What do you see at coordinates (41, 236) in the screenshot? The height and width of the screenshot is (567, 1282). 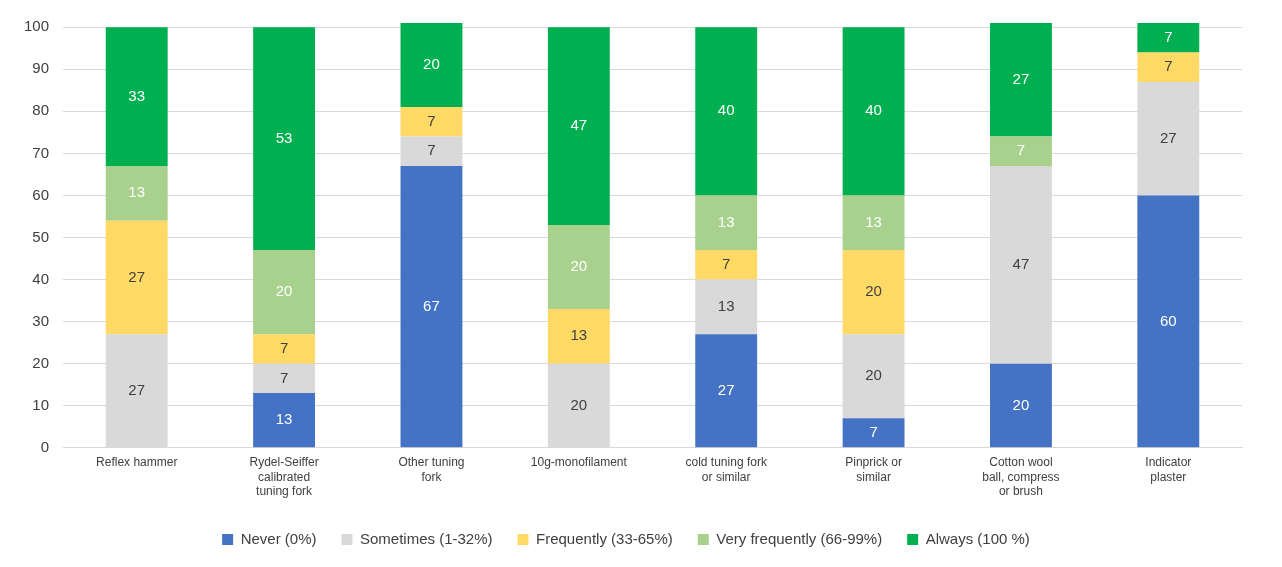 I see `y-tick-label: 50` at bounding box center [41, 236].